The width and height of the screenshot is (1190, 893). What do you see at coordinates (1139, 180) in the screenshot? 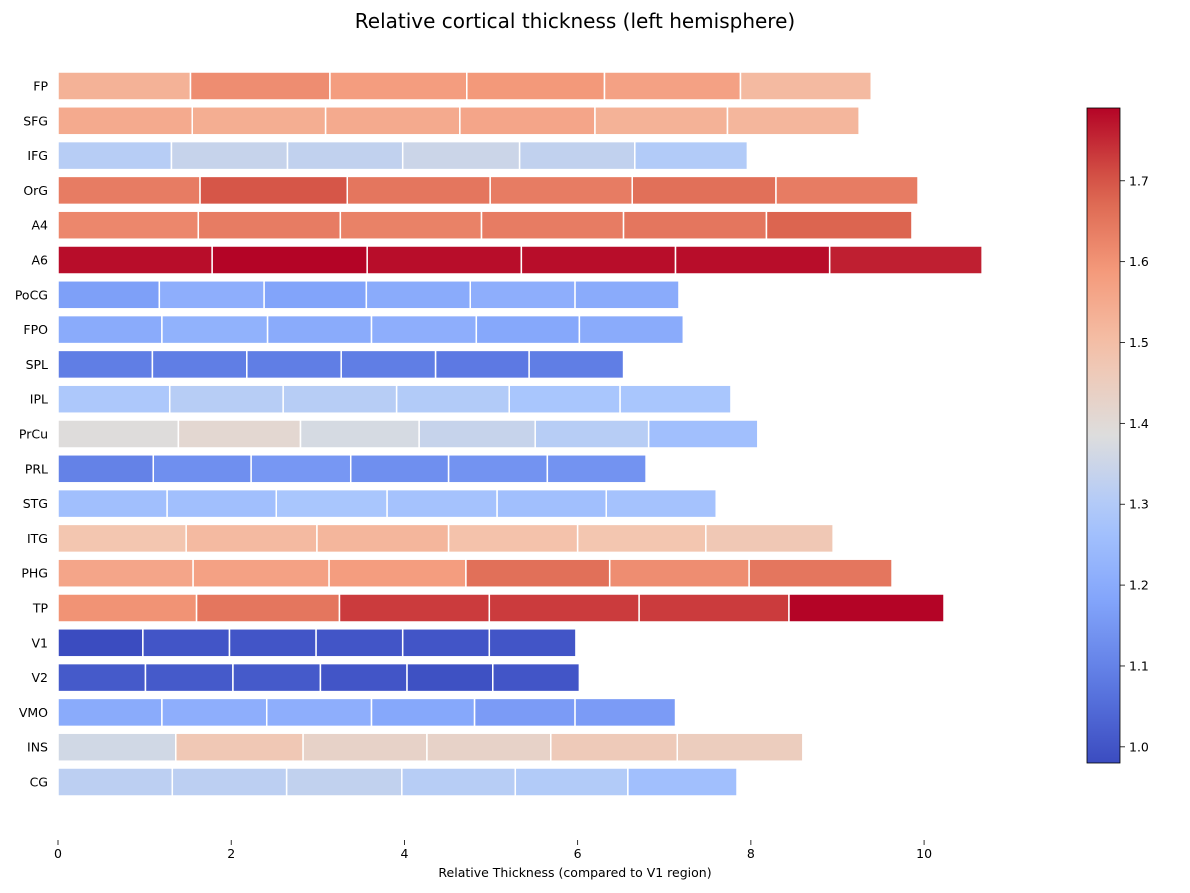
I see `colorbar-tick-label: 1.7` at bounding box center [1139, 180].